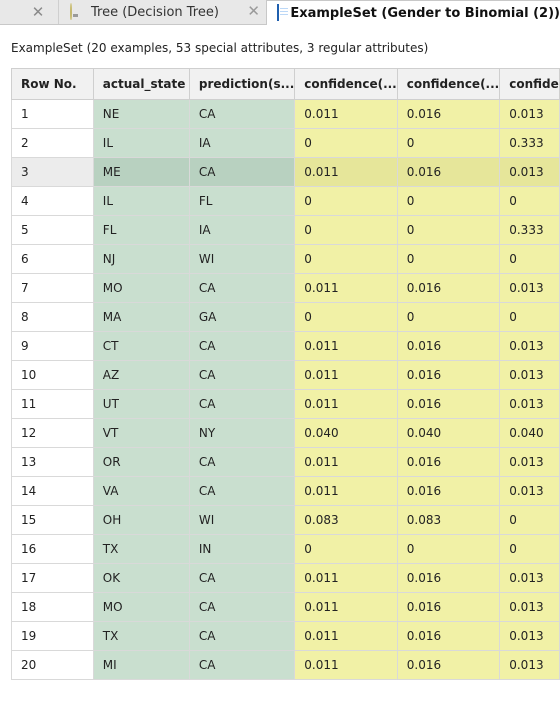  Describe the element at coordinates (285, 259) in the screenshot. I see `table-row: 6 NJ WI 0 0 0` at that location.